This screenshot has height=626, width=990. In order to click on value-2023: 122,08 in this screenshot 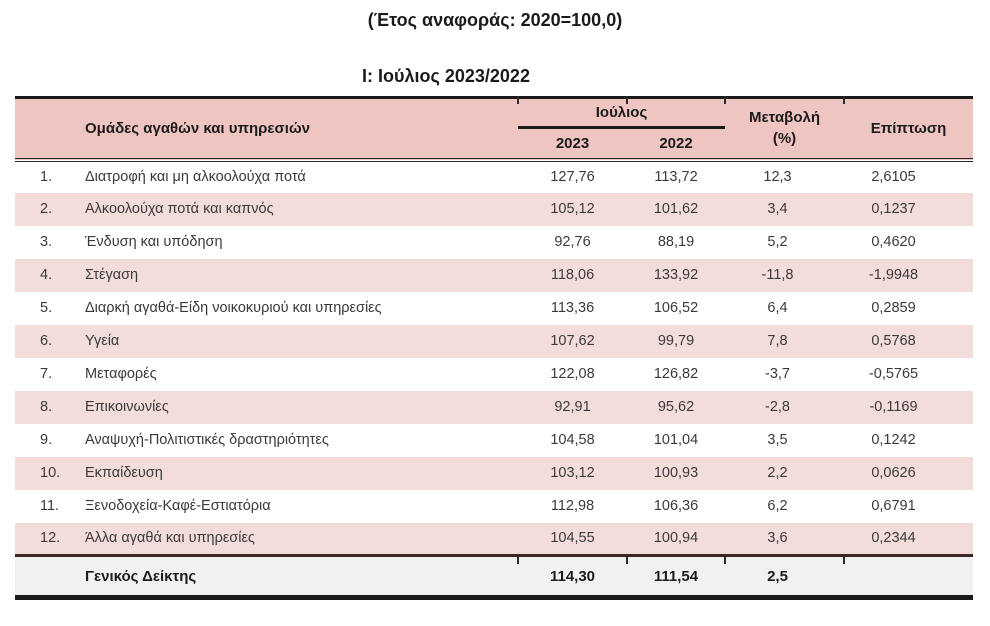, I will do `click(572, 374)`.